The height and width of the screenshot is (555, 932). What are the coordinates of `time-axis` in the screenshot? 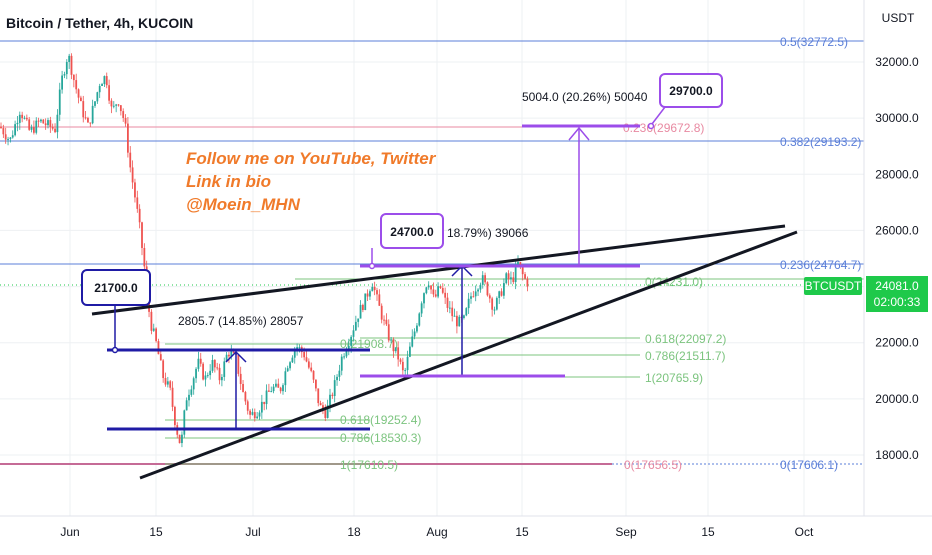 It's located at (466, 533).